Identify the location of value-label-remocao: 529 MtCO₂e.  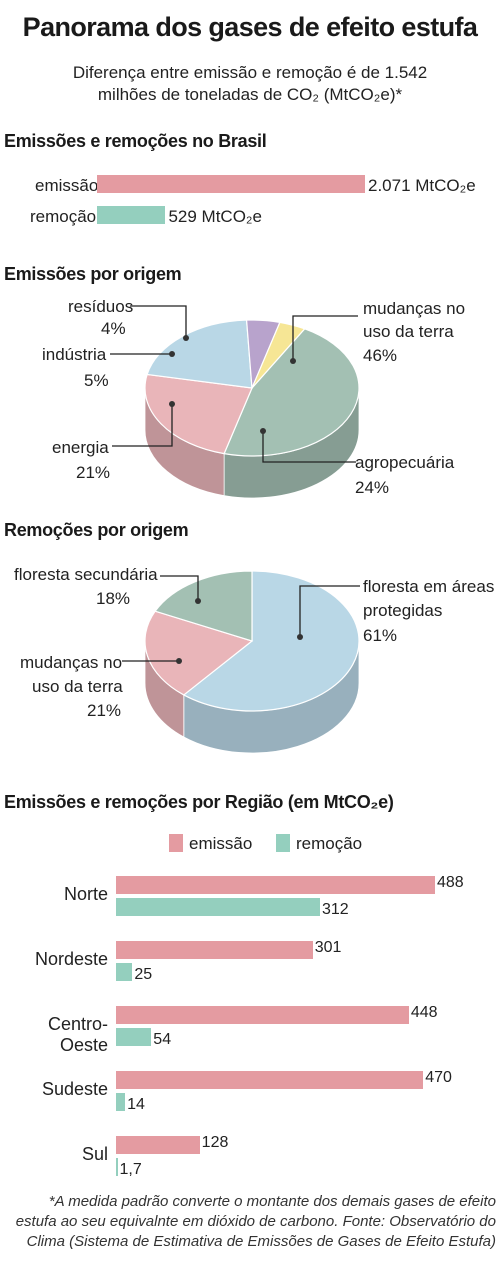
(215, 216).